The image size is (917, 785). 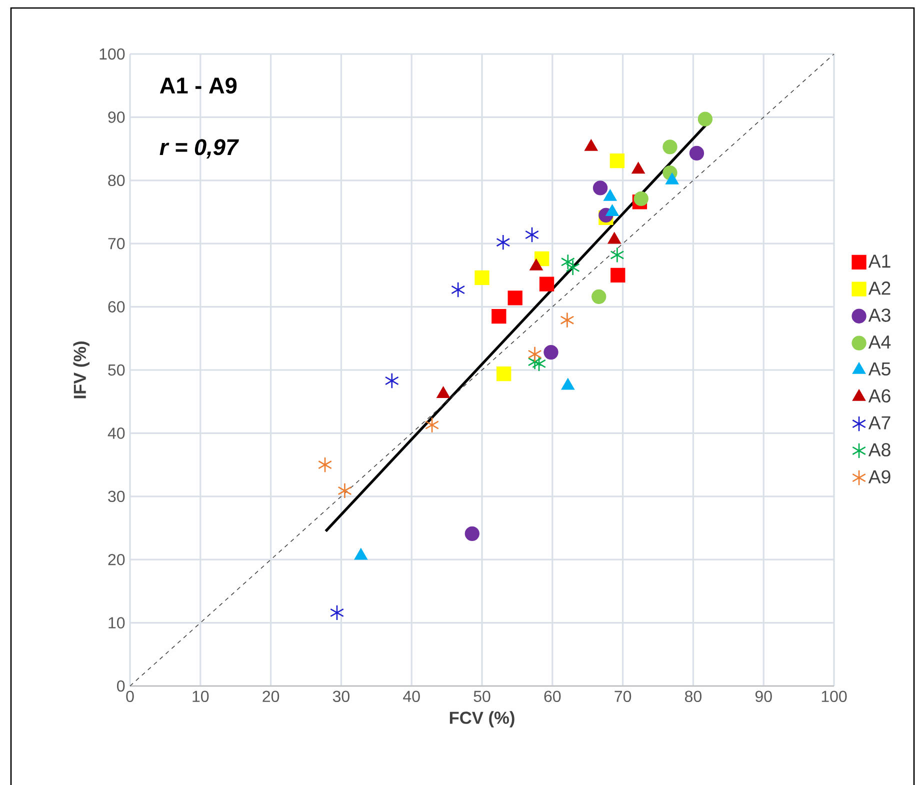 What do you see at coordinates (879, 342) in the screenshot?
I see `legend-label: A4` at bounding box center [879, 342].